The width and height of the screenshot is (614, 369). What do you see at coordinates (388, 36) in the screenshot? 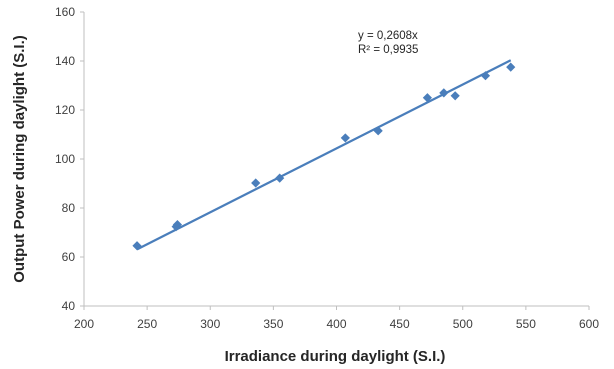
I see `trendline-equation-label: y = 0,2608x` at bounding box center [388, 36].